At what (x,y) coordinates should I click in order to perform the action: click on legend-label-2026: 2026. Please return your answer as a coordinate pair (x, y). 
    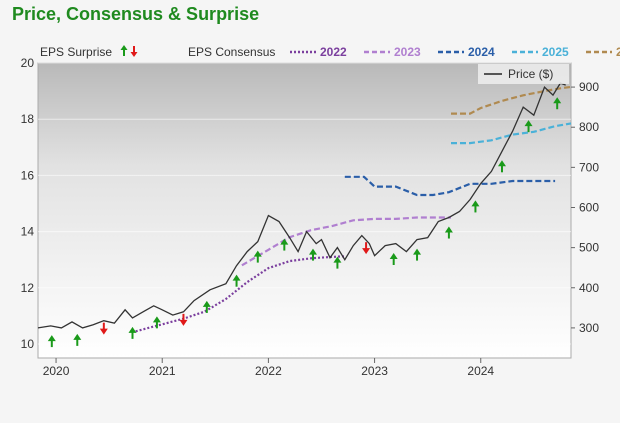
    Looking at the image, I should click on (618, 52).